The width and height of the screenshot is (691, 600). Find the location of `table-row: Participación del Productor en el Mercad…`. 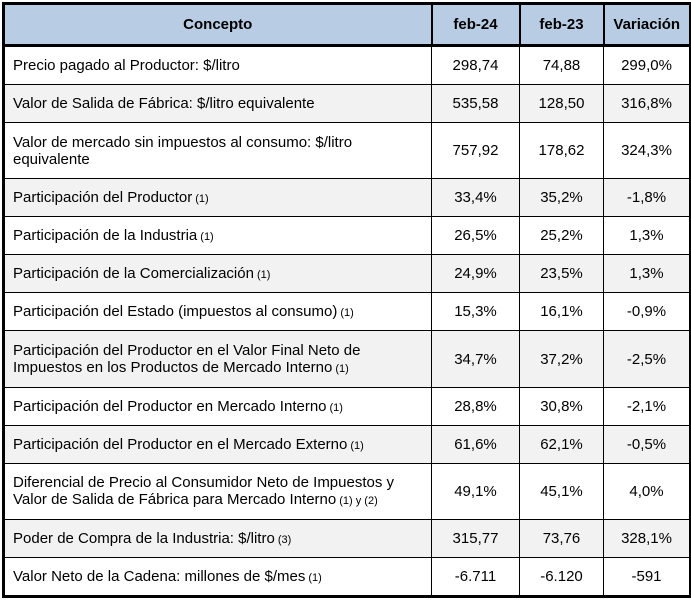

table-row: Participación del Productor en el Mercad… is located at coordinates (347, 444).